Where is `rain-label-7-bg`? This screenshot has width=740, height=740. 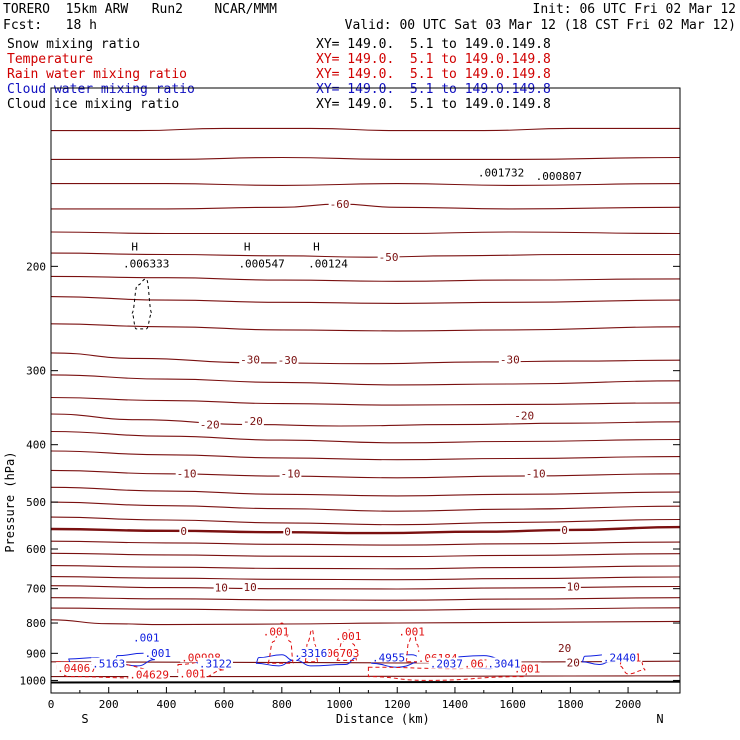
rain-label-7-bg is located at coordinates (77, 668).